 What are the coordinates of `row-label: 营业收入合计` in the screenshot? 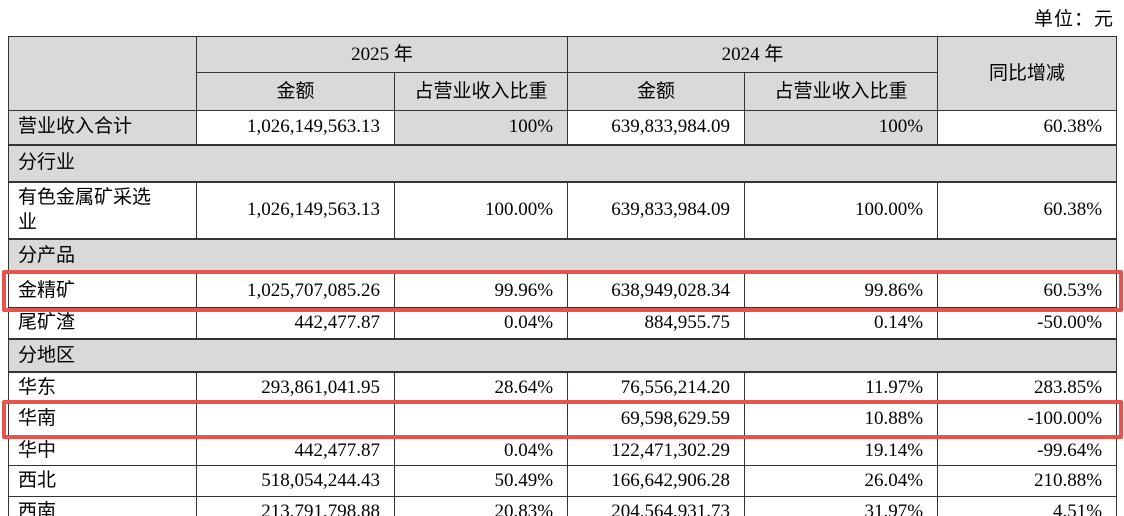 It's located at (102, 127).